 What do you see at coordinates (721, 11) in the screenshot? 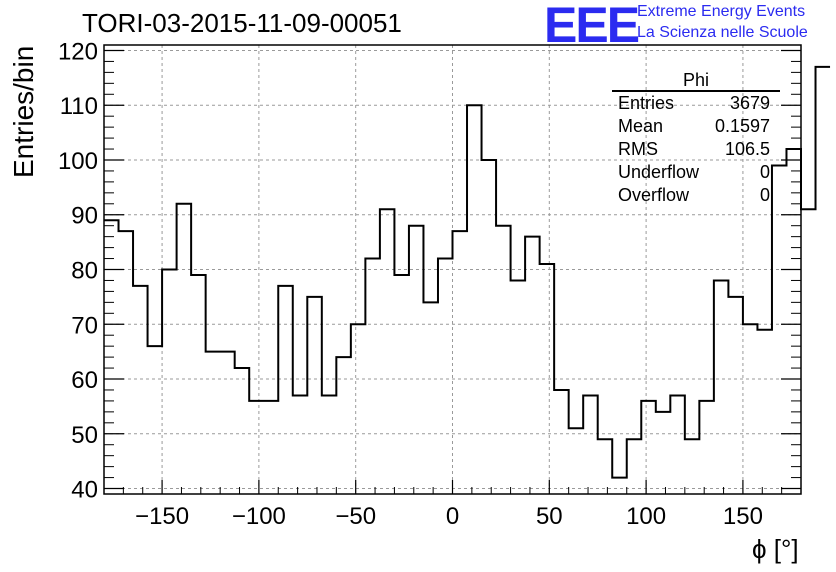
I see `logo-line-1: Extreme Energy Events` at bounding box center [721, 11].